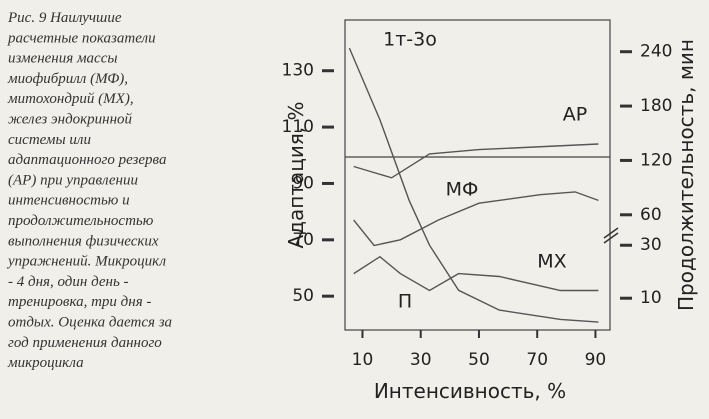  What do you see at coordinates (86, 262) in the screenshot?
I see `caption-line: упражнений. Микроцикл` at bounding box center [86, 262].